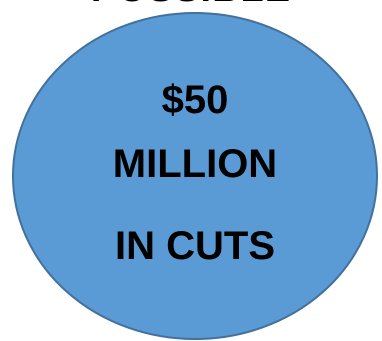 Image resolution: width=382 pixels, height=341 pixels. Describe the element at coordinates (195, 100) in the screenshot. I see `amount-text: $50` at that location.